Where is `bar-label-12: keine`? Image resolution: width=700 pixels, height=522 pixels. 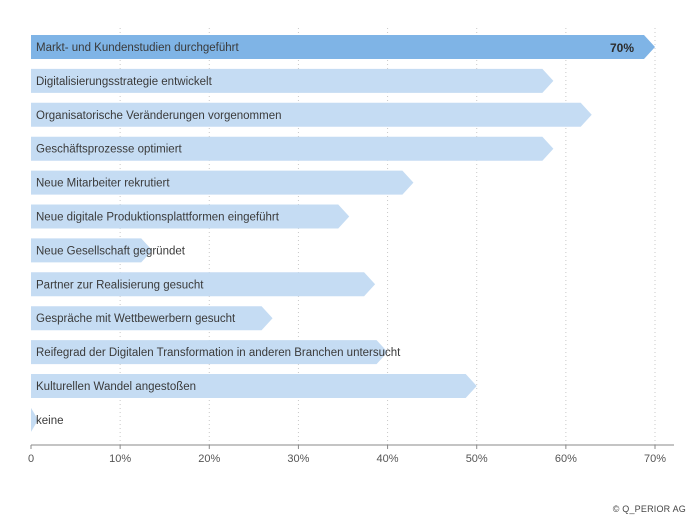
bar-label-12: keine is located at coordinates (50, 421).